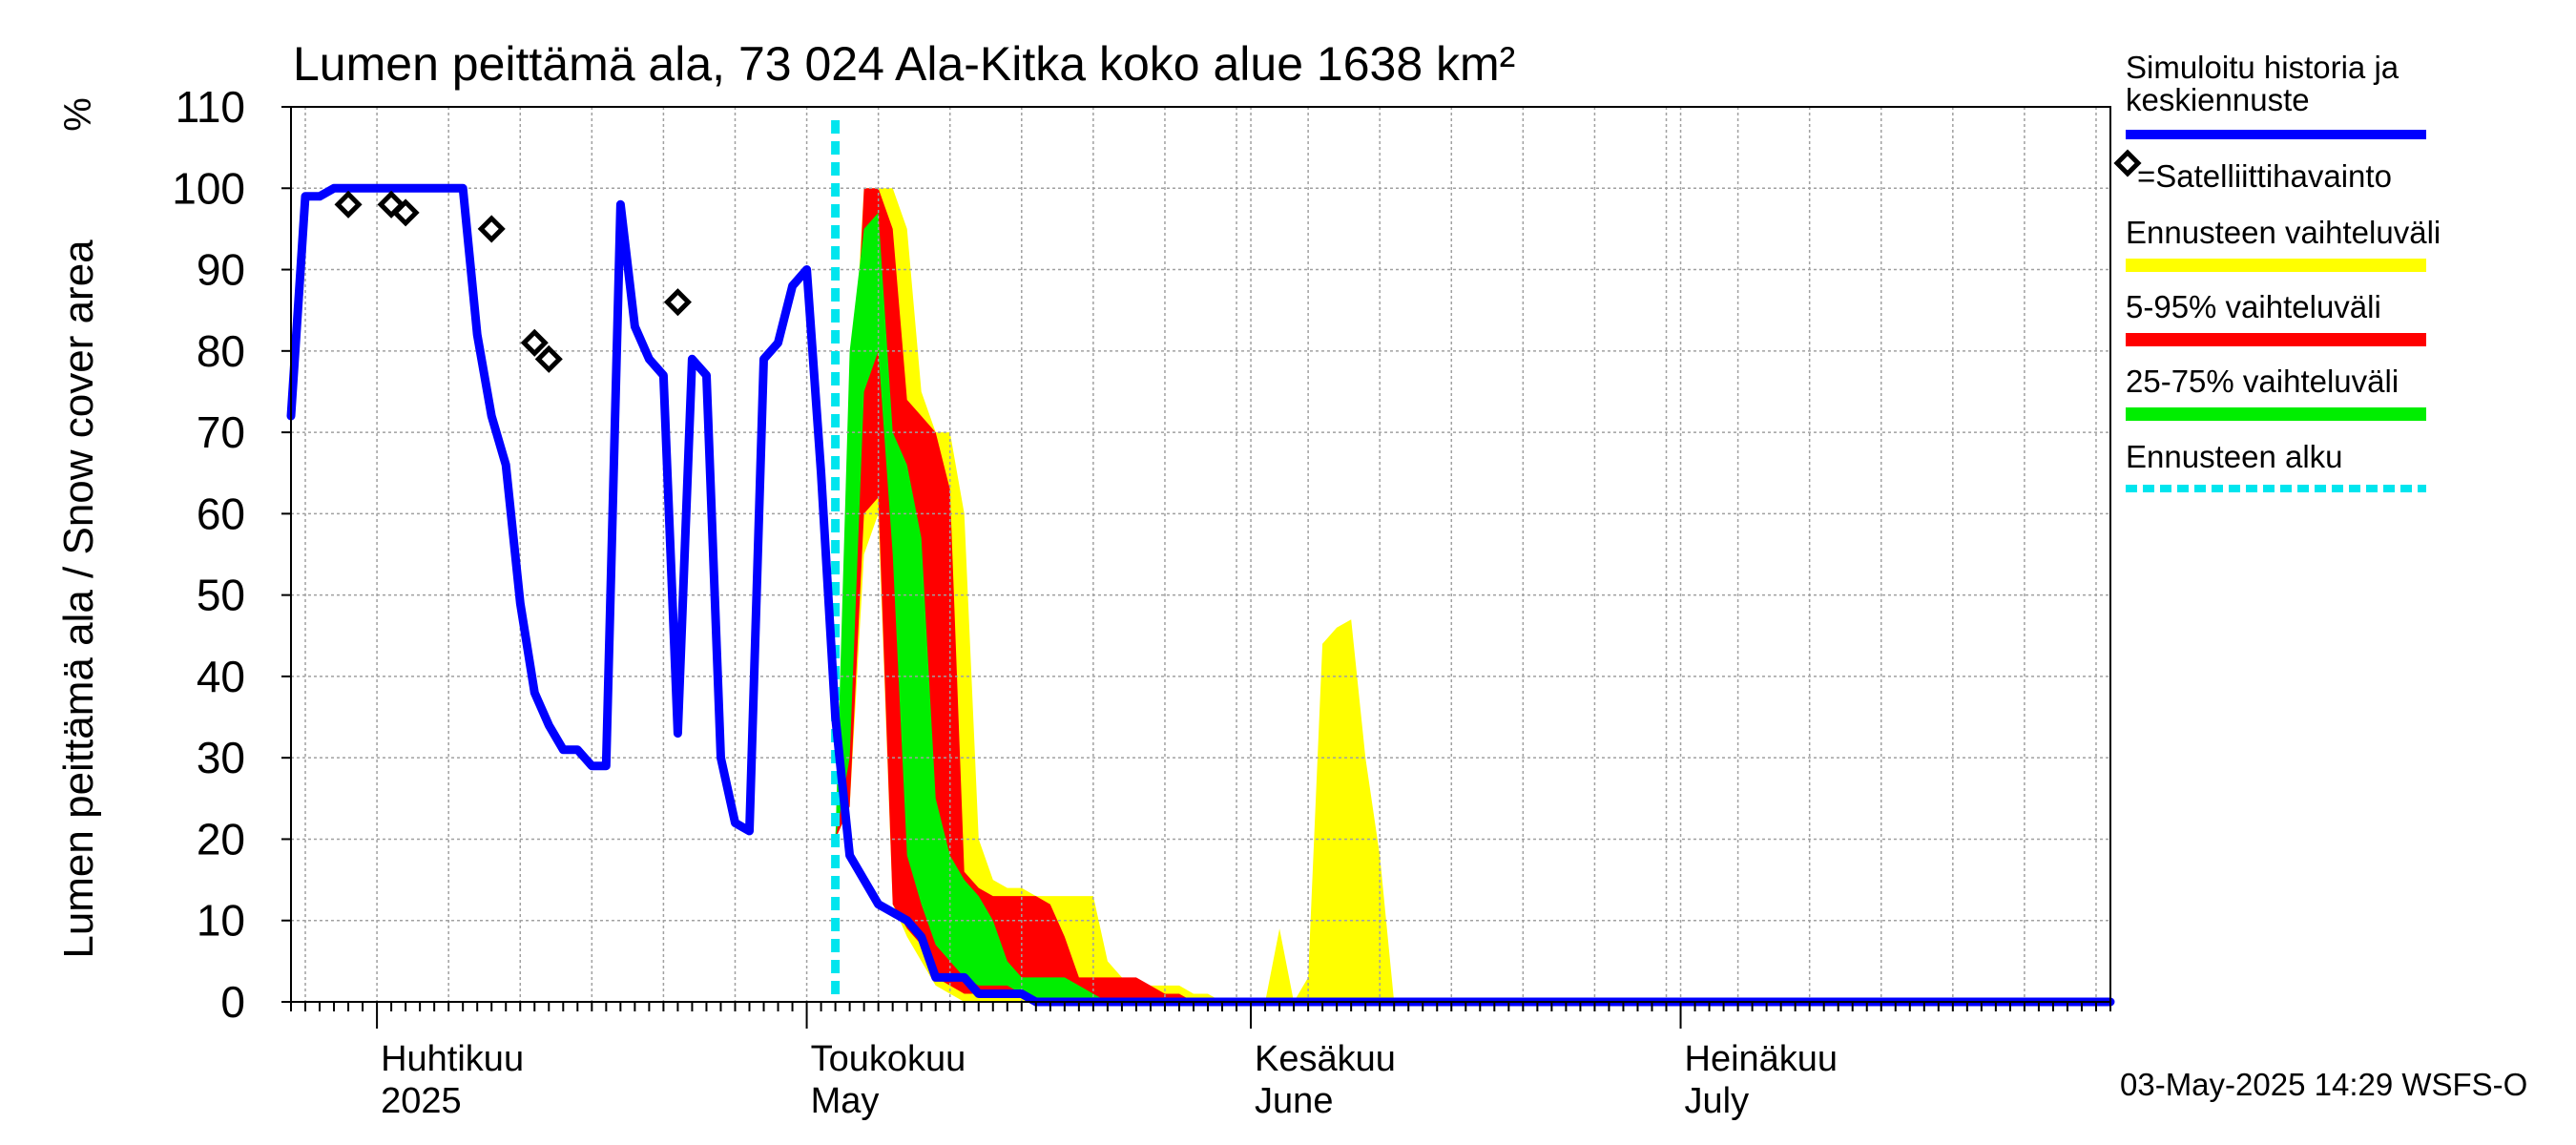 The image size is (2576, 1145). Describe the element at coordinates (2283, 232) in the screenshot. I see `legend-ennuste-label: Ennusteen vaihteluväli` at that location.